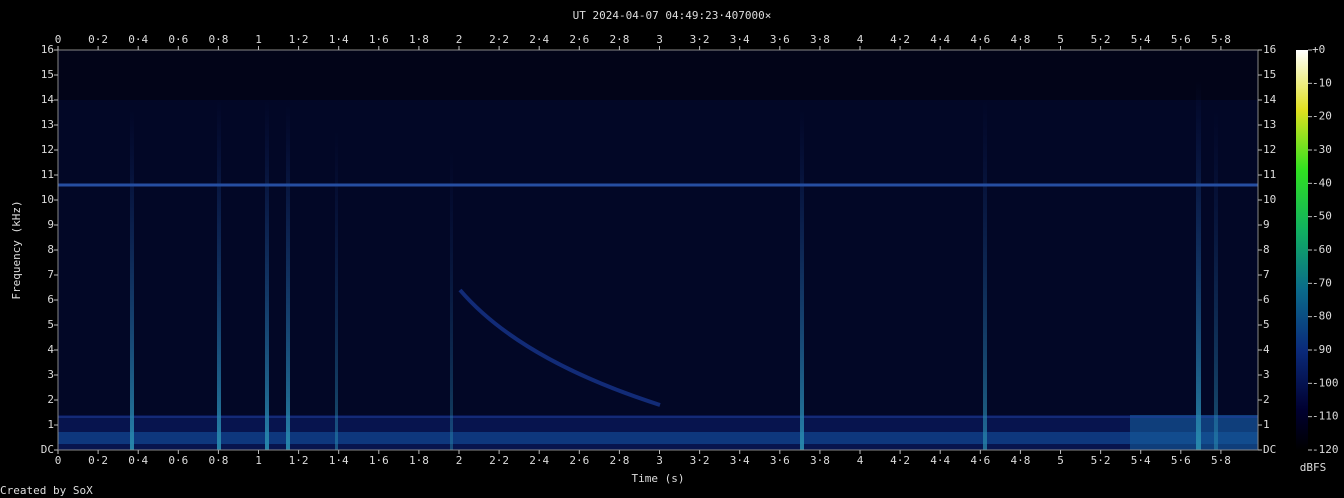 The image size is (1344, 498). Describe the element at coordinates (1322, 282) in the screenshot. I see `colorbar-tick-label: -70` at that location.